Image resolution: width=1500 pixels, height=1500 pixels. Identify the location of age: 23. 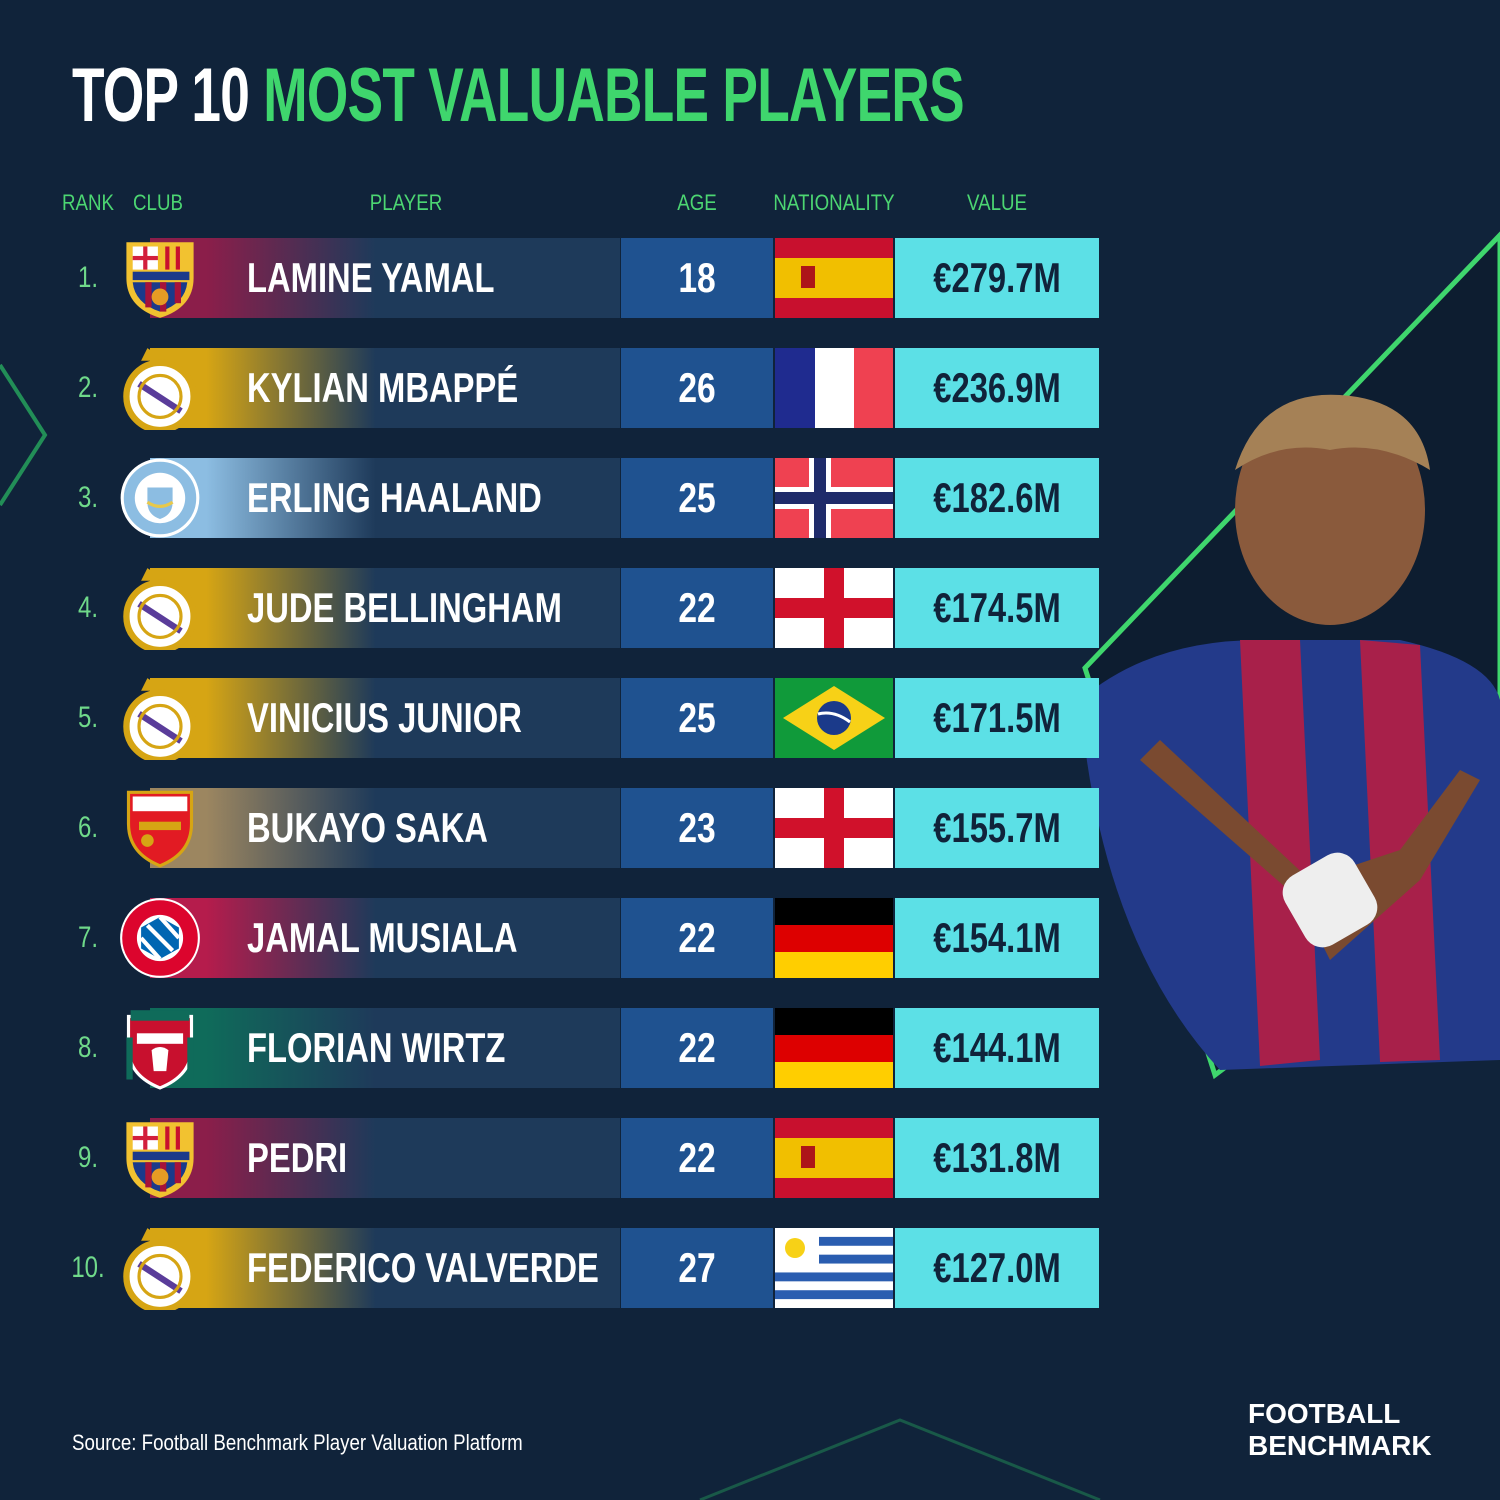
(697, 827).